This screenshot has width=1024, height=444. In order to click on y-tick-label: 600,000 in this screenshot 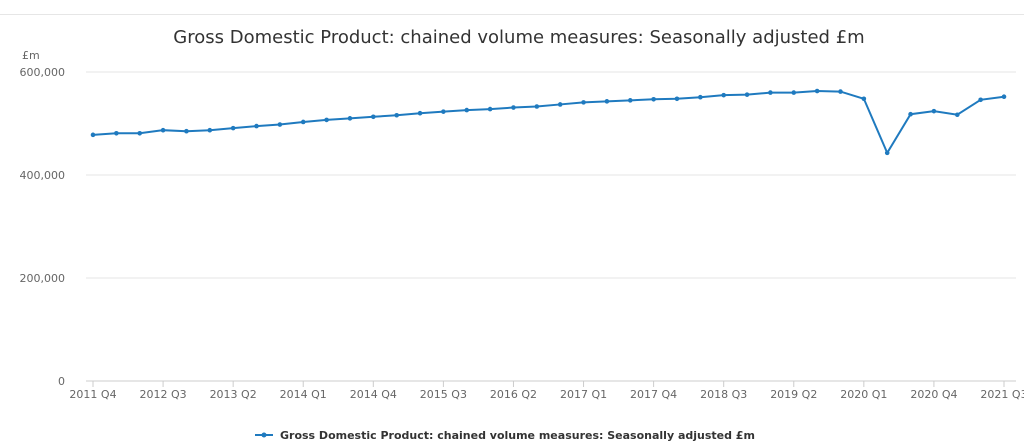, I will do `click(43, 72)`.